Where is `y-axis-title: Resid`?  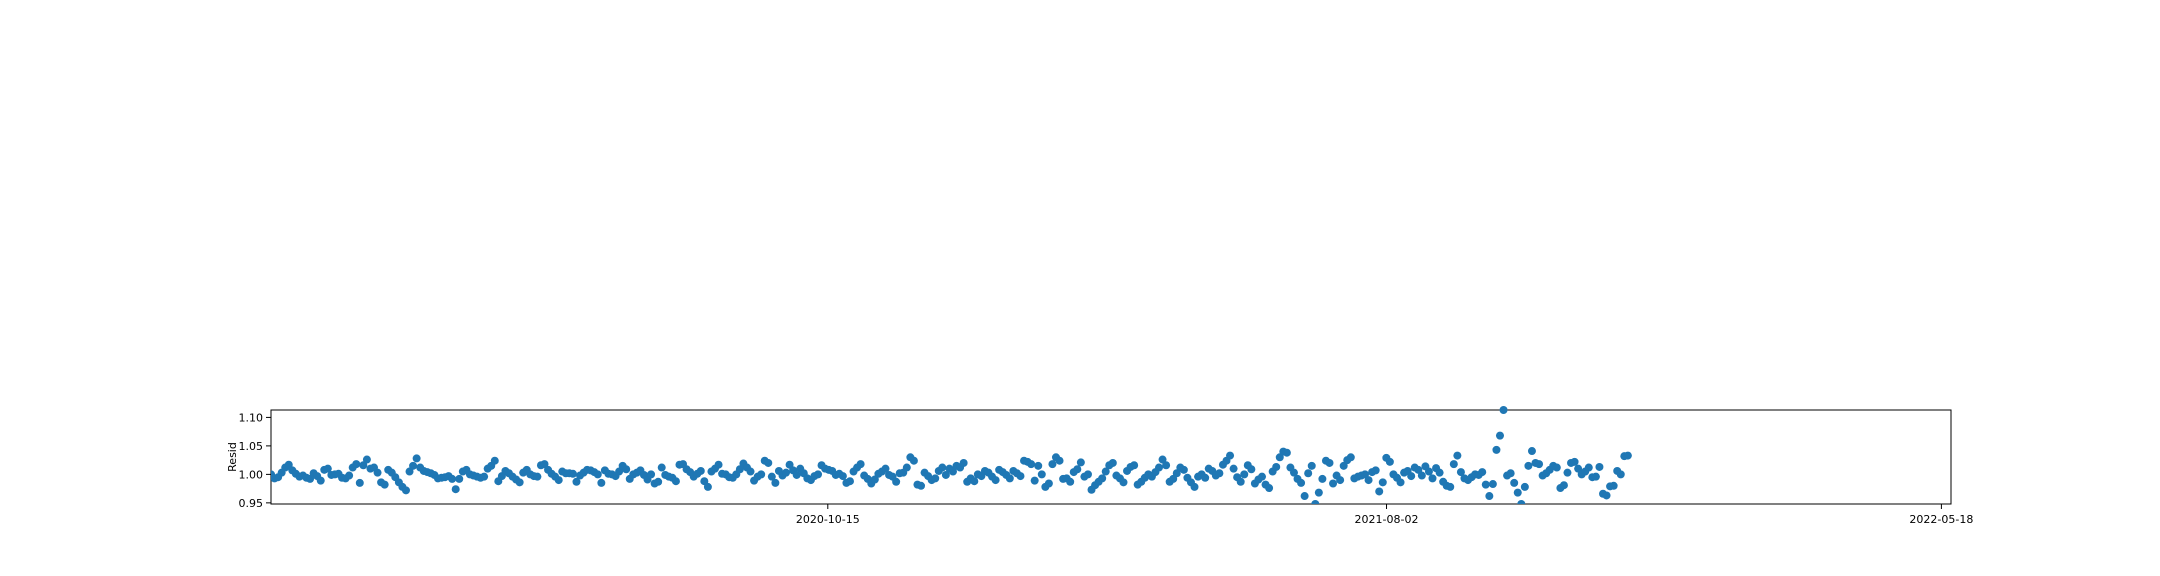 y-axis-title: Resid is located at coordinates (232, 457).